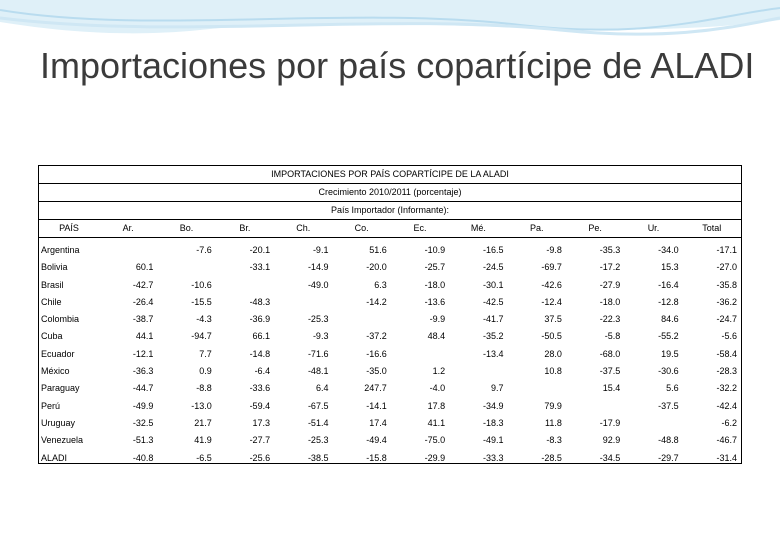 The height and width of the screenshot is (540, 780). I want to click on column-header: Ch., so click(303, 228).